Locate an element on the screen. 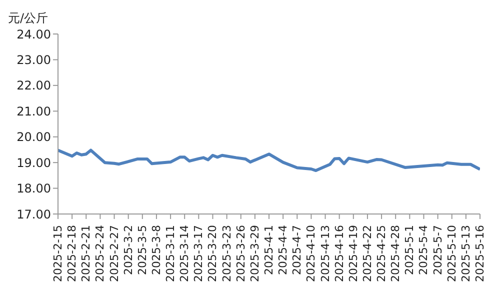 This screenshot has width=500, height=300. y-tick-label: 23.00 is located at coordinates (33, 59).